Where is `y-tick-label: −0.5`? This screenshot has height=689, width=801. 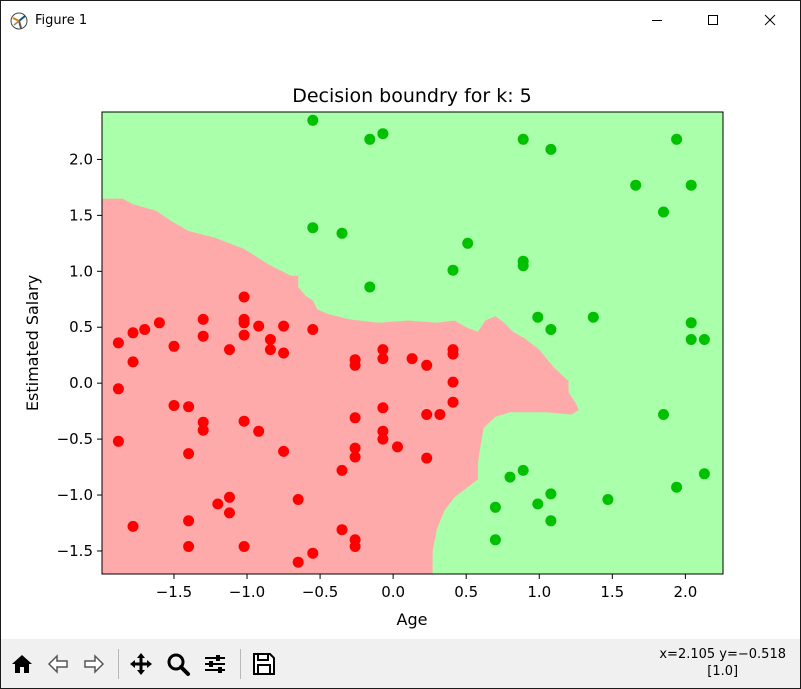
y-tick-label: −0.5 is located at coordinates (75, 439).